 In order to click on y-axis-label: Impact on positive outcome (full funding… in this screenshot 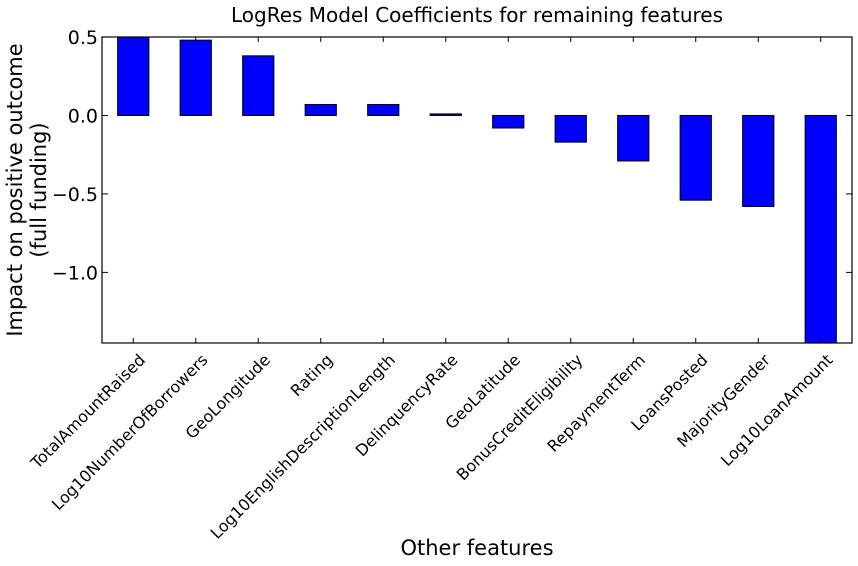, I will do `click(27, 189)`.